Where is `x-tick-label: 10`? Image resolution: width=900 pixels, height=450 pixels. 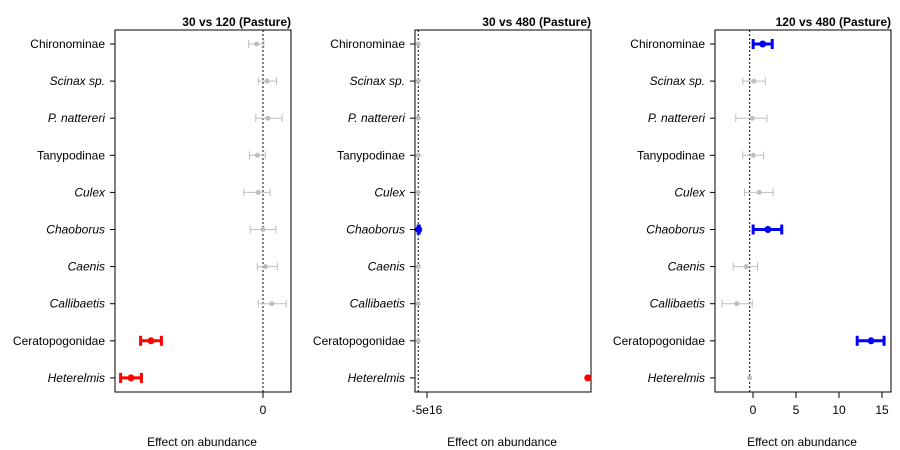 x-tick-label: 10 is located at coordinates (839, 410).